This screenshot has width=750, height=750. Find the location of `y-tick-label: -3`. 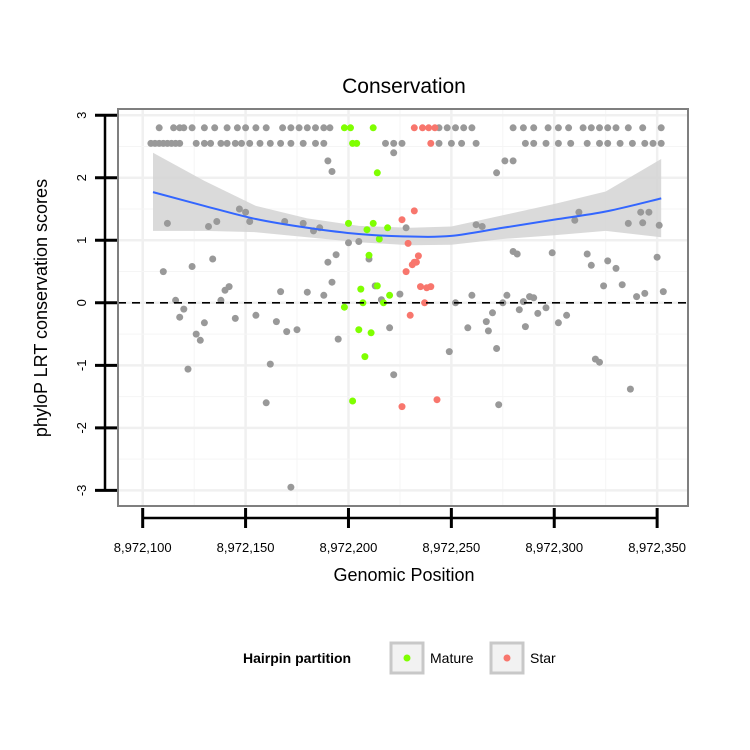

y-tick-label: -3 is located at coordinates (81, 491).